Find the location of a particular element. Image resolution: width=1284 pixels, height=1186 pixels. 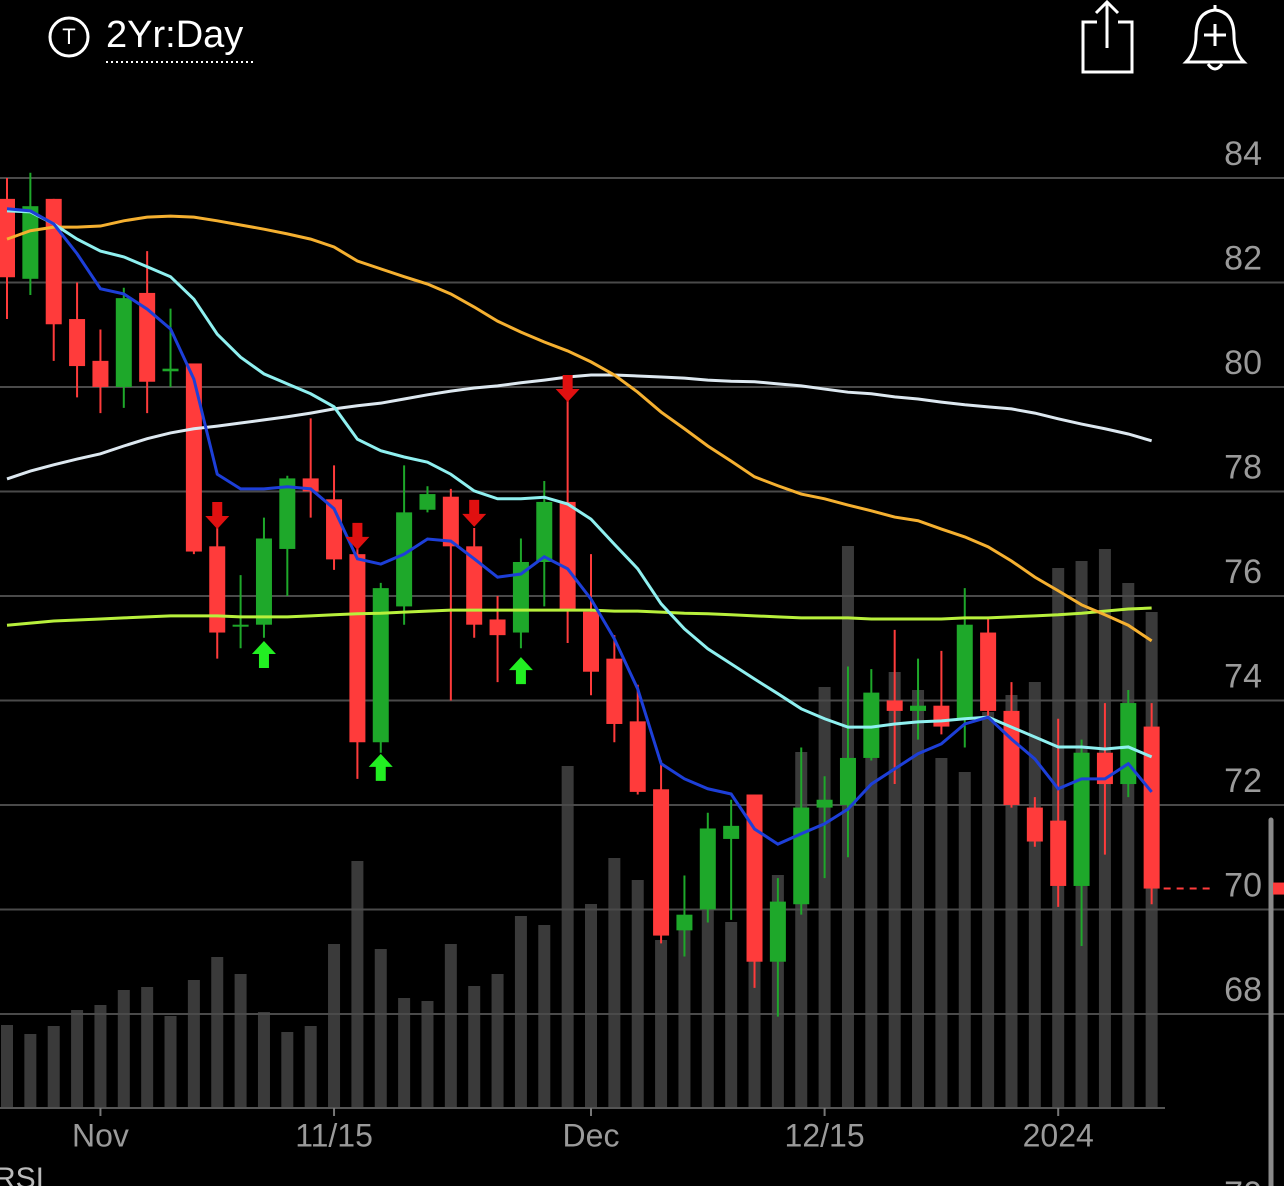

y-tick-label: 68 is located at coordinates (1243, 990).